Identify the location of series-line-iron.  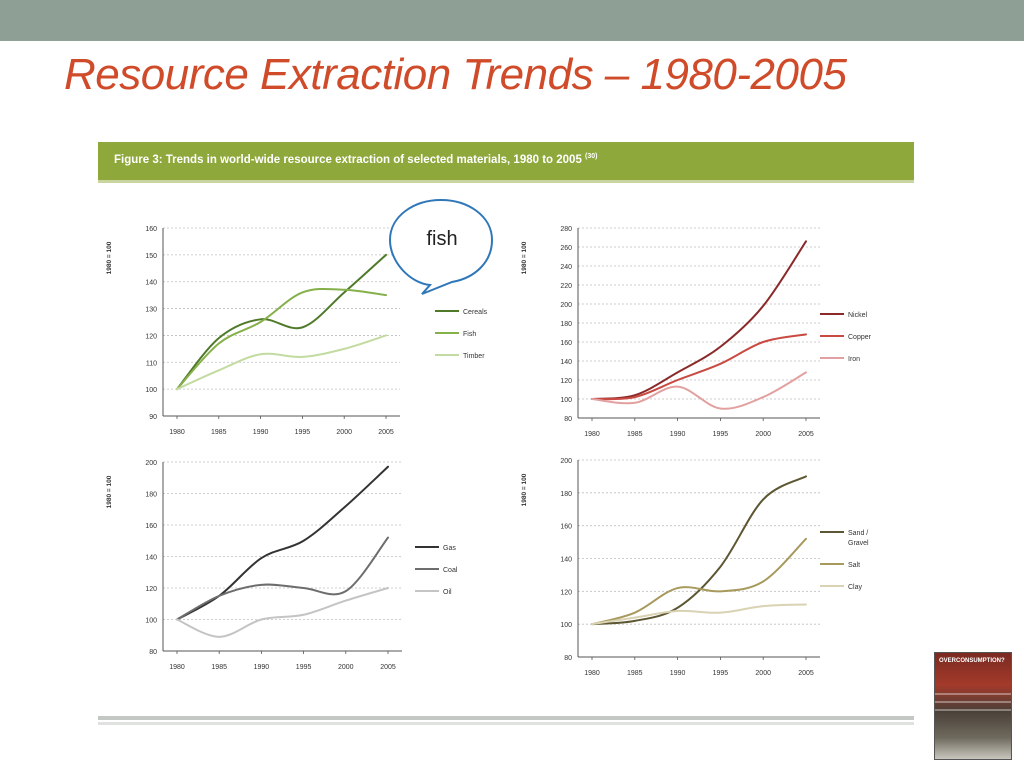
(699, 390).